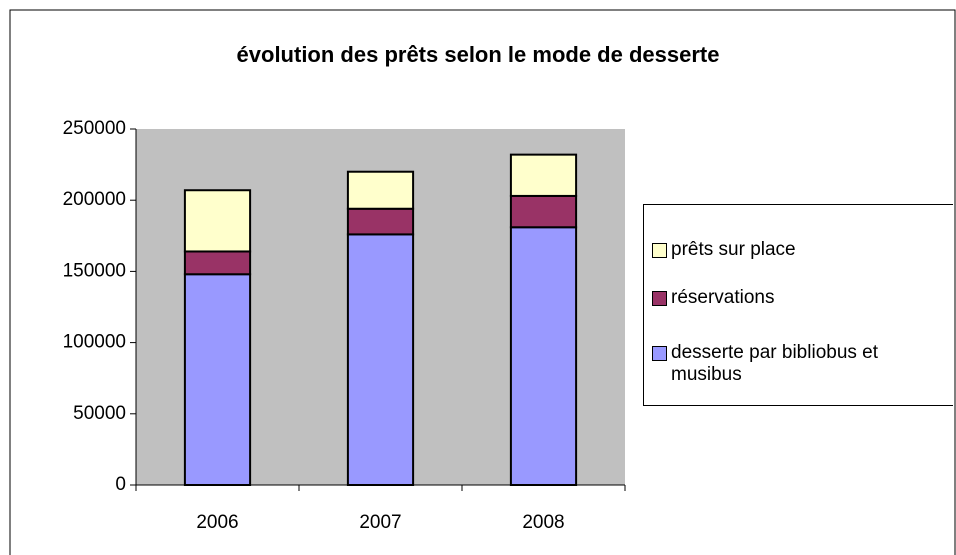 This screenshot has height=555, width=956. Describe the element at coordinates (802, 250) in the screenshot. I see `legend-entry: prêts sur place` at that location.